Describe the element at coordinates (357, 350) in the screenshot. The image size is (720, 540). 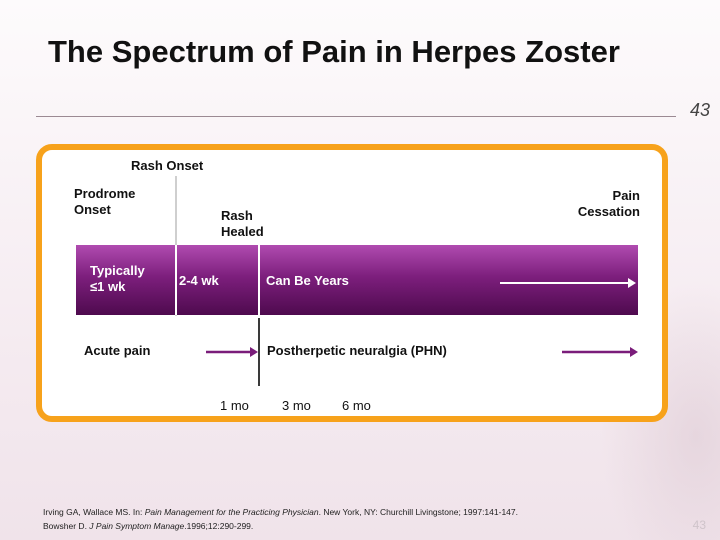
I see `phn-label: Postherpetic neuralgia (PHN)` at that location.